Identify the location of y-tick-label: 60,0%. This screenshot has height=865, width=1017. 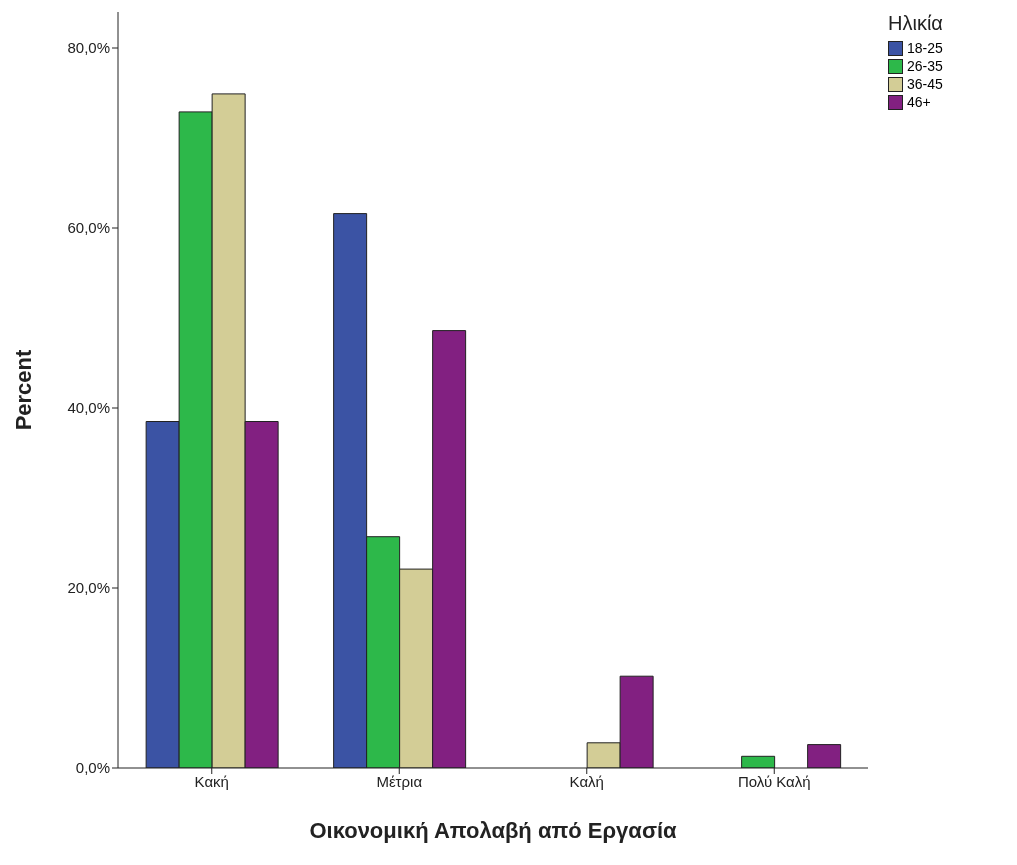
(88, 228).